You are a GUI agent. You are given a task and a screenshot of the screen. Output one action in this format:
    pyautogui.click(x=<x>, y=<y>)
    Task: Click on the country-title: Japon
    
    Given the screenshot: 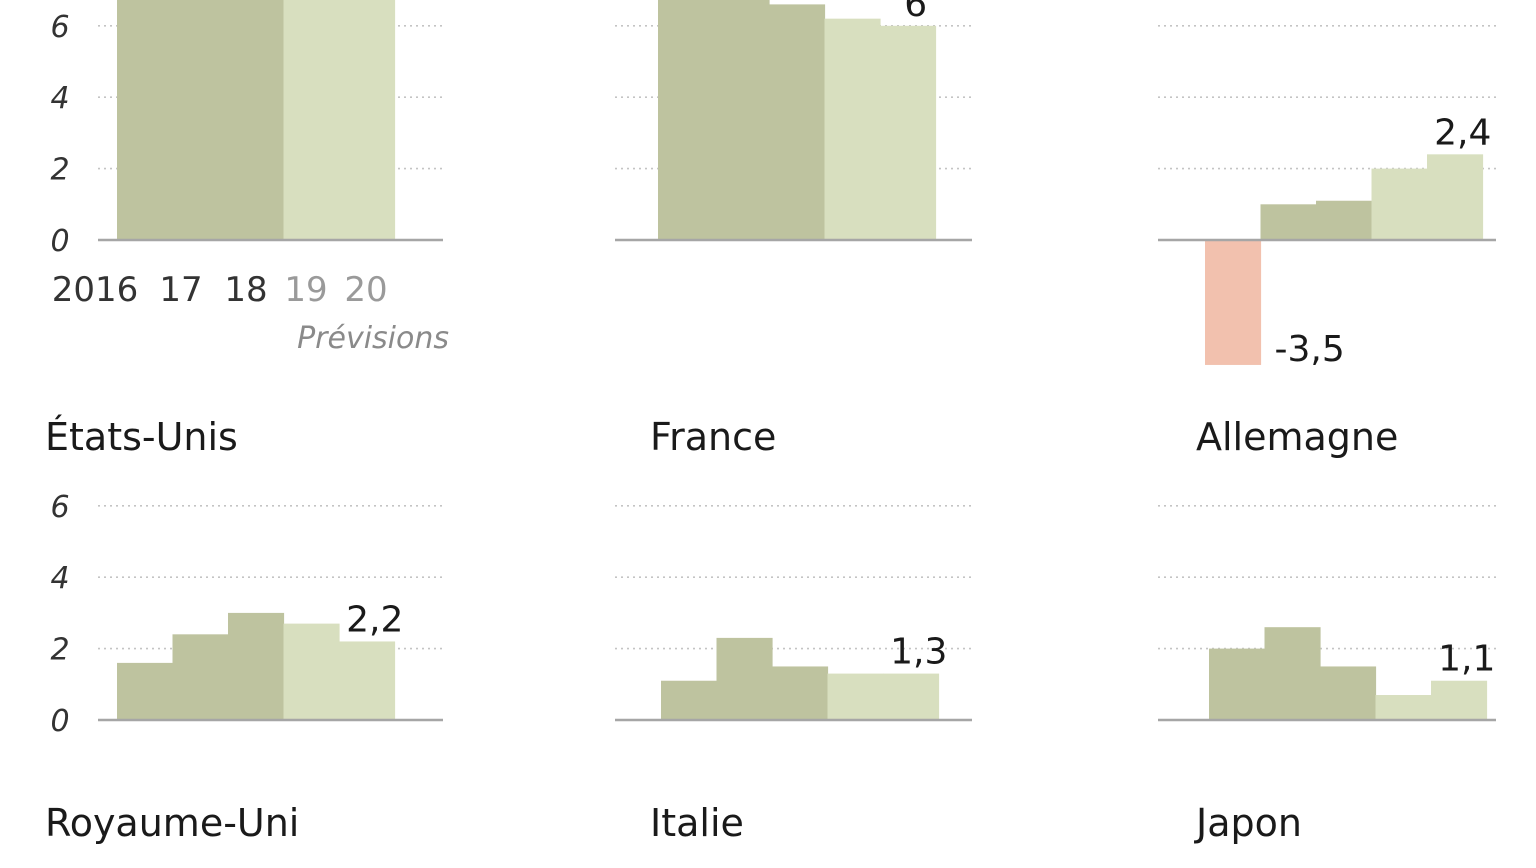 What is the action you would take?
    pyautogui.click(x=1248, y=823)
    